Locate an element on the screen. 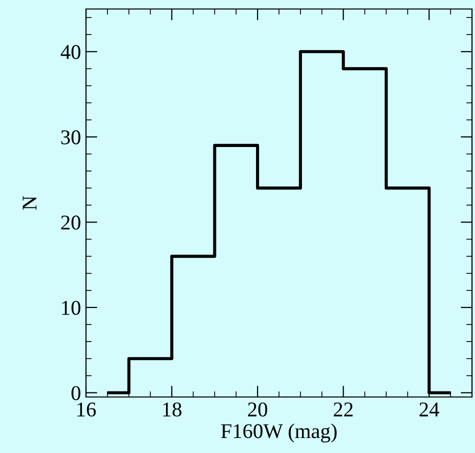  y-tick-label: 30 is located at coordinates (70, 137).